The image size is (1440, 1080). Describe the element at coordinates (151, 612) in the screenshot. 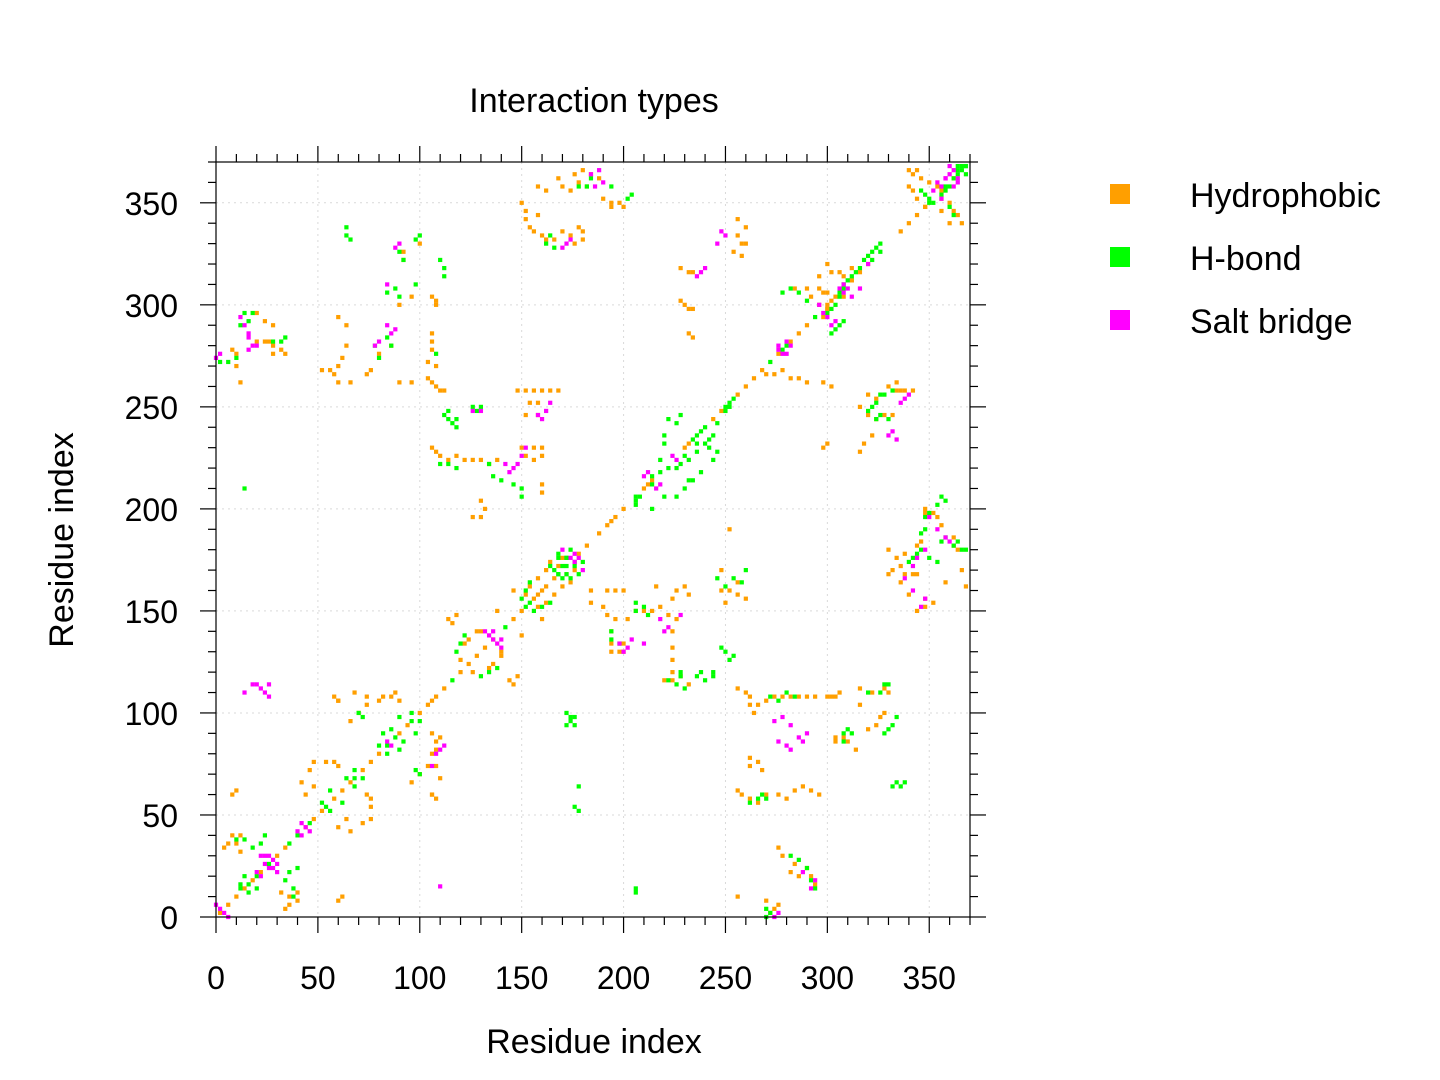

I see `y-tick-label: 150` at that location.